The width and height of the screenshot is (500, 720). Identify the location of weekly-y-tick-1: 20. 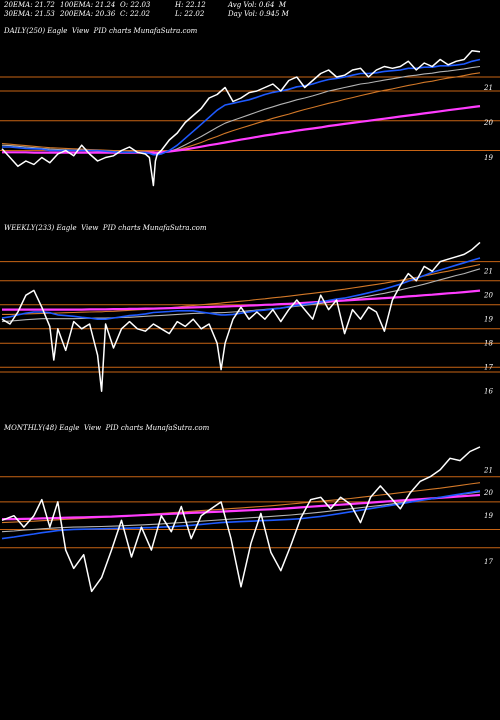
(488, 296).